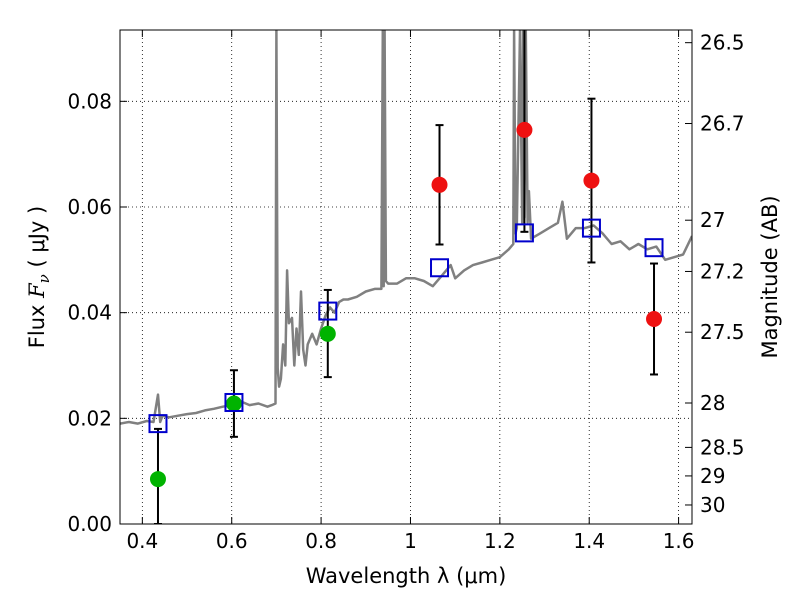  I want to click on x-tick-label: 1, so click(410, 541).